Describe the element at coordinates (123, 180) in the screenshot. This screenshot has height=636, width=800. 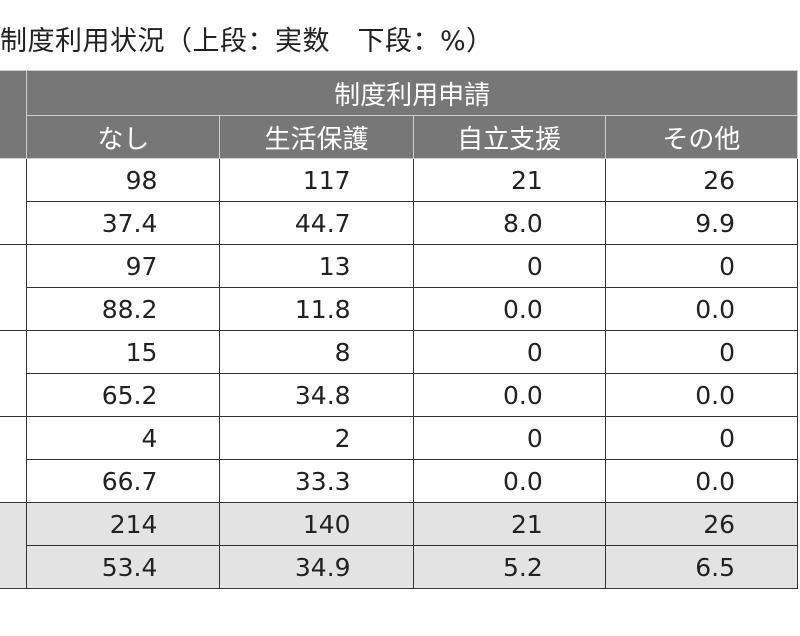
I see `count-cell: 98` at that location.